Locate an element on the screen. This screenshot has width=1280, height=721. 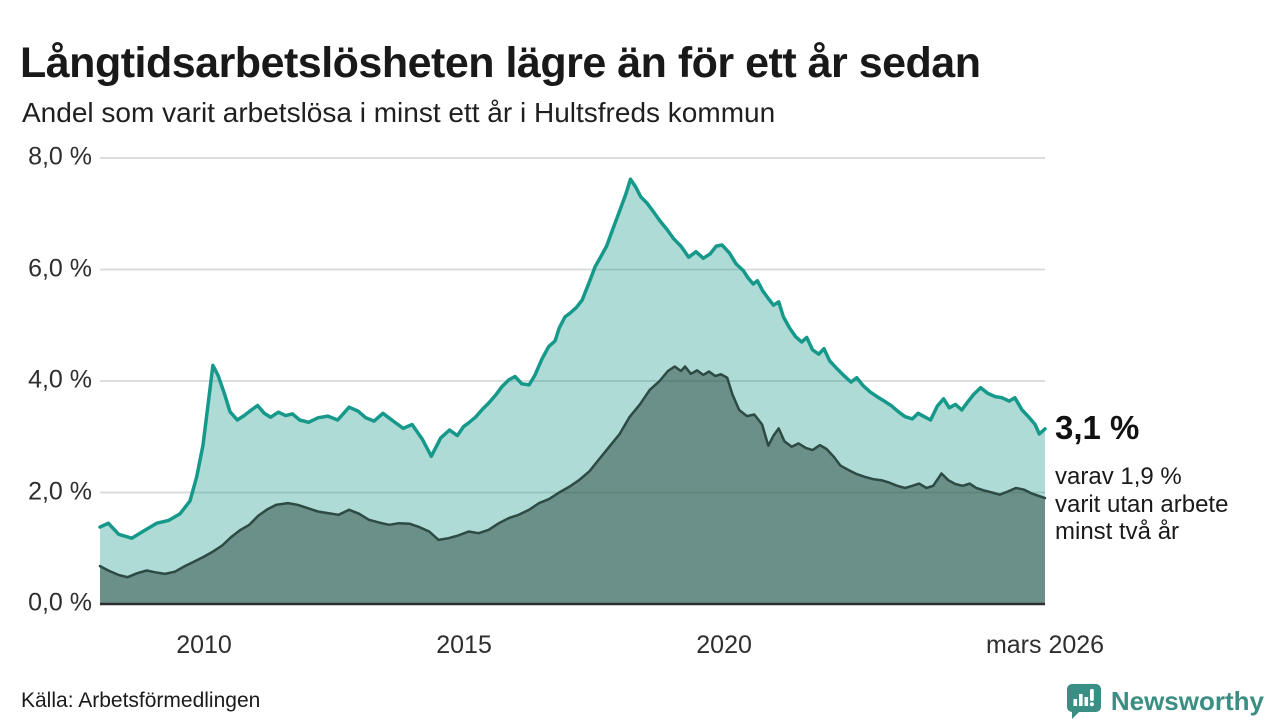
x-tick-label: 2010 is located at coordinates (204, 645).